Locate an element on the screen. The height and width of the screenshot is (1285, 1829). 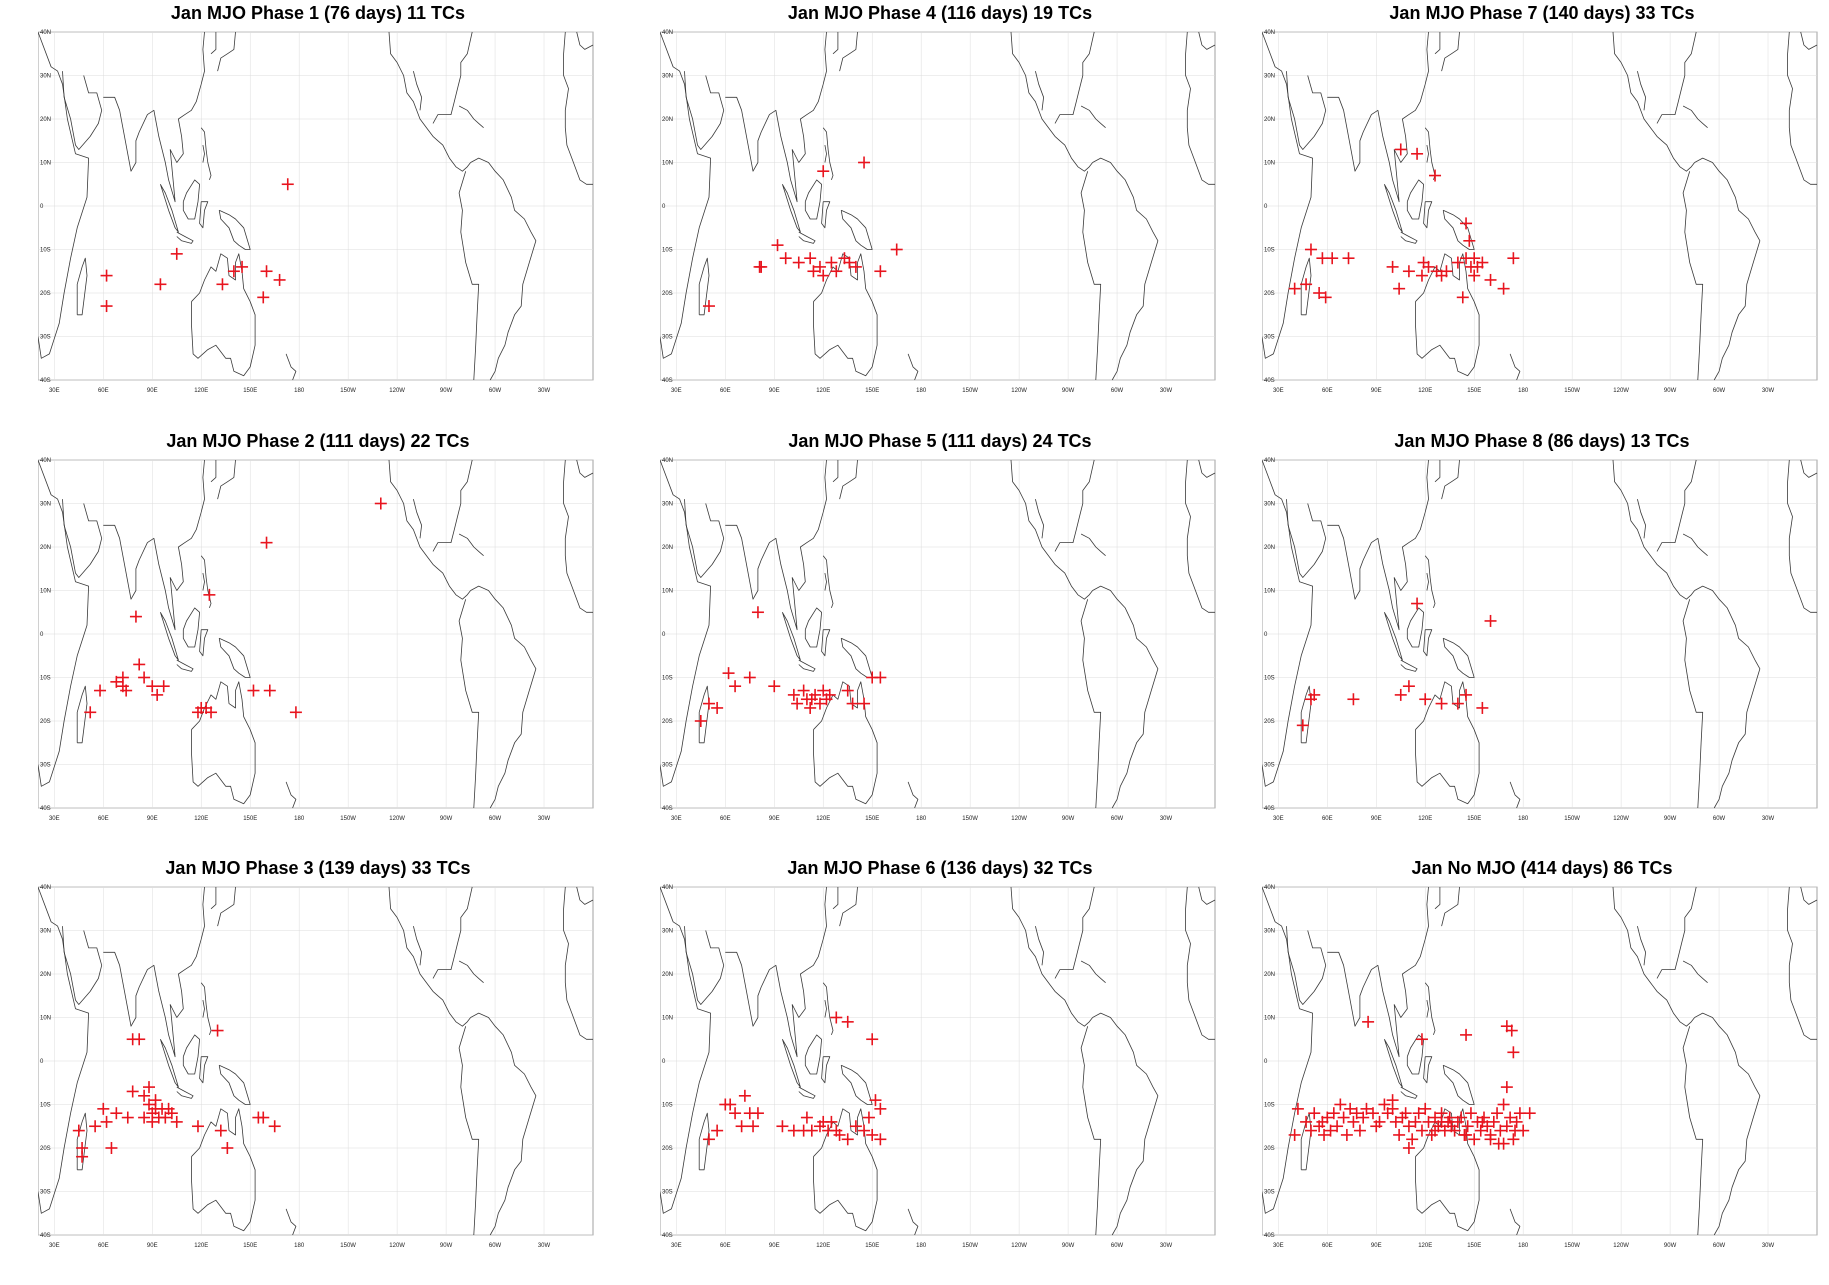
lat-tick-label: 20S is located at coordinates (45, 1149).